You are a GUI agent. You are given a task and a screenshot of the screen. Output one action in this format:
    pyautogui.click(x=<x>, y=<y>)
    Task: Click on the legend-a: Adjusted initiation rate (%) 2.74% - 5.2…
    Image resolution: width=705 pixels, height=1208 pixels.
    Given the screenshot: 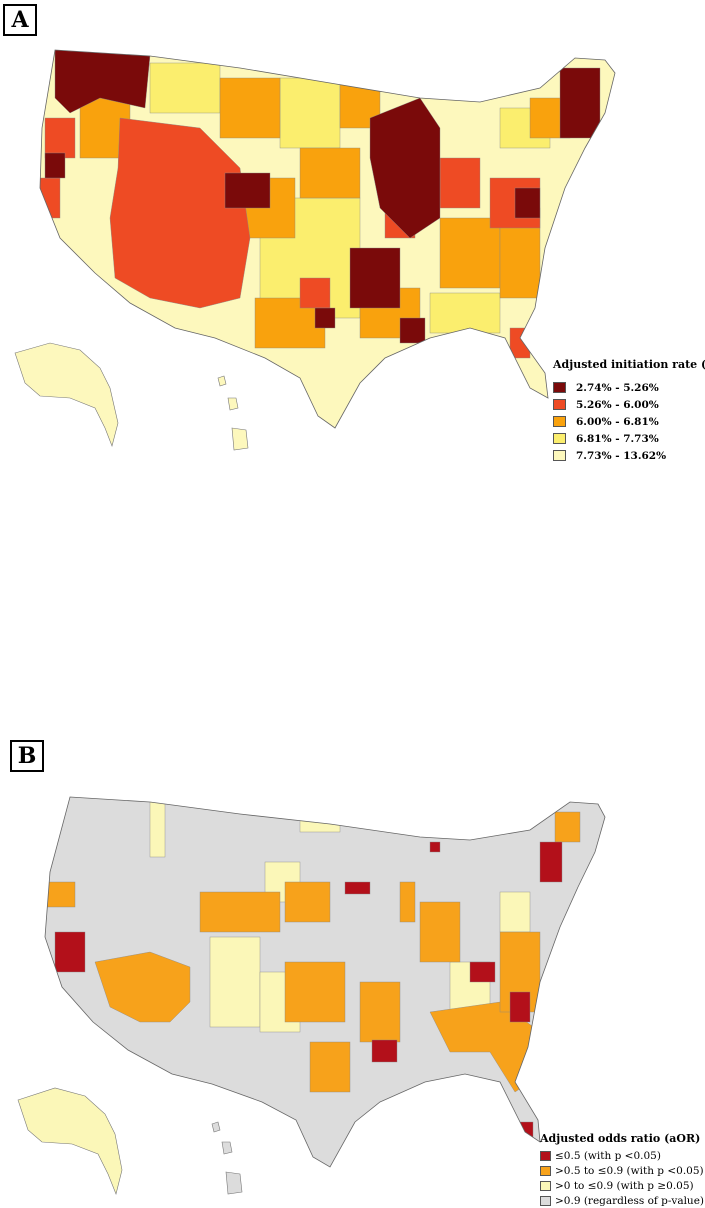 What is the action you would take?
    pyautogui.click(x=629, y=411)
    